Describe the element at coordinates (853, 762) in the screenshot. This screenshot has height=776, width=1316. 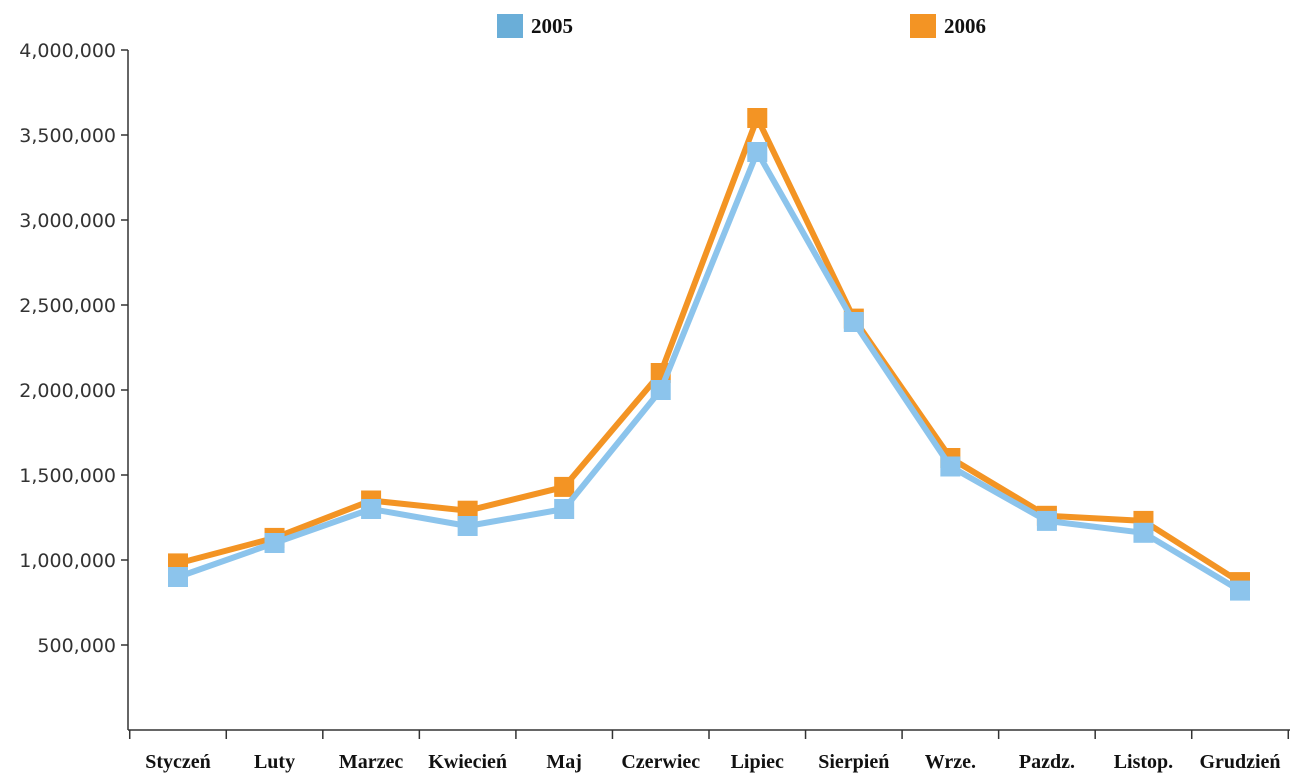
I see `x-tick-label: Sierpień` at that location.